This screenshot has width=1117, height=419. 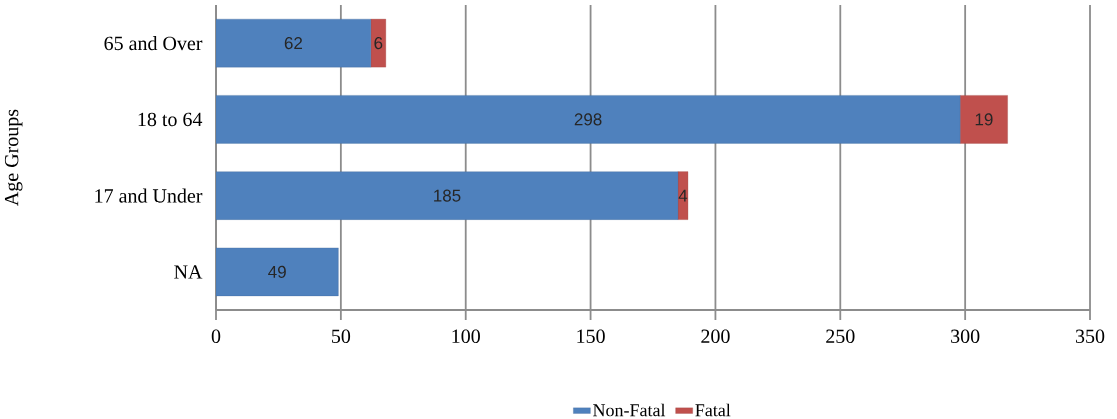 What do you see at coordinates (153, 43) in the screenshot?
I see `y-tick-label: 65 and Over` at bounding box center [153, 43].